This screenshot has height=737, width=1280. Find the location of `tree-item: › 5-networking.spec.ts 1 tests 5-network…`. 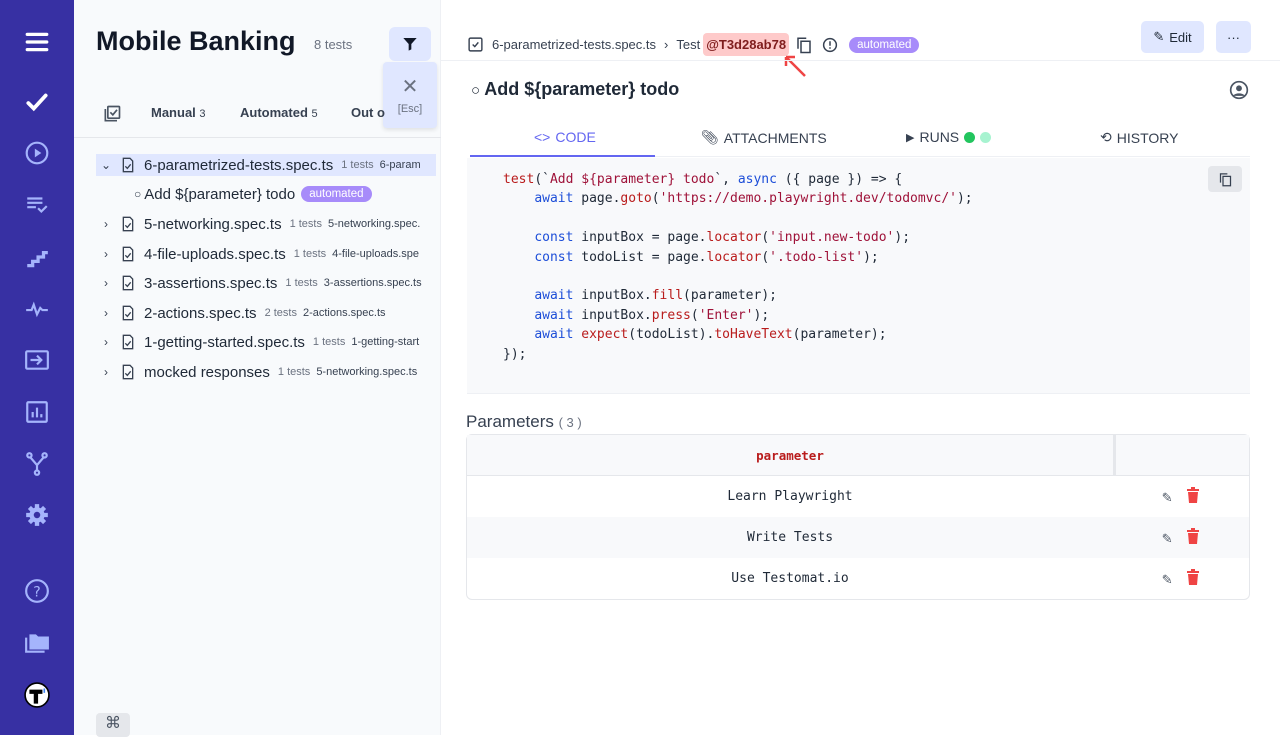

tree-item: › 5-networking.spec.ts 1 tests 5-network… is located at coordinates (266, 224).